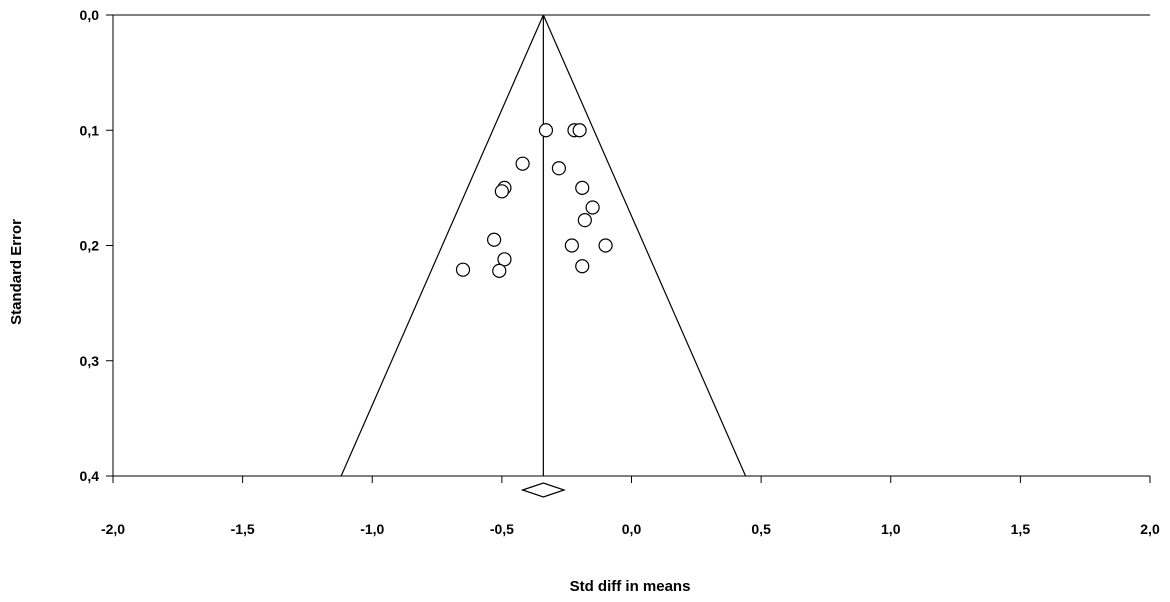 Image resolution: width=1170 pixels, height=602 pixels. What do you see at coordinates (16, 272) in the screenshot?
I see `y-axis-title: Standard Error` at bounding box center [16, 272].